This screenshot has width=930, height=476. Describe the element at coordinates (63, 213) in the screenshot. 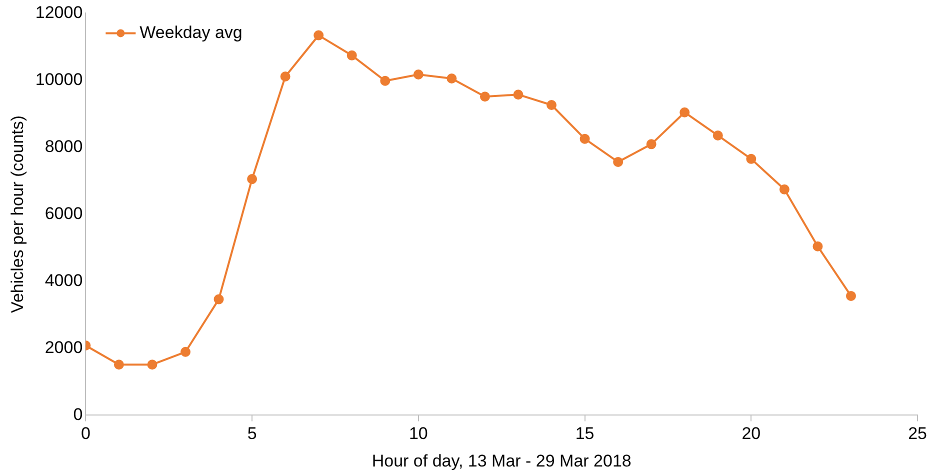

I see `y-tick-label: 6000` at that location.